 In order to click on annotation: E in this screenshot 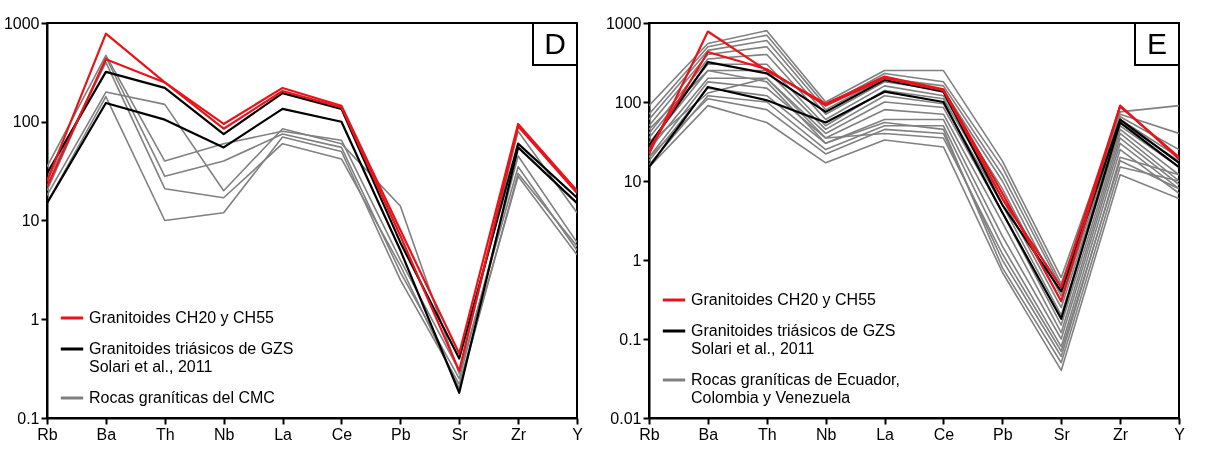, I will do `click(1157, 43)`.